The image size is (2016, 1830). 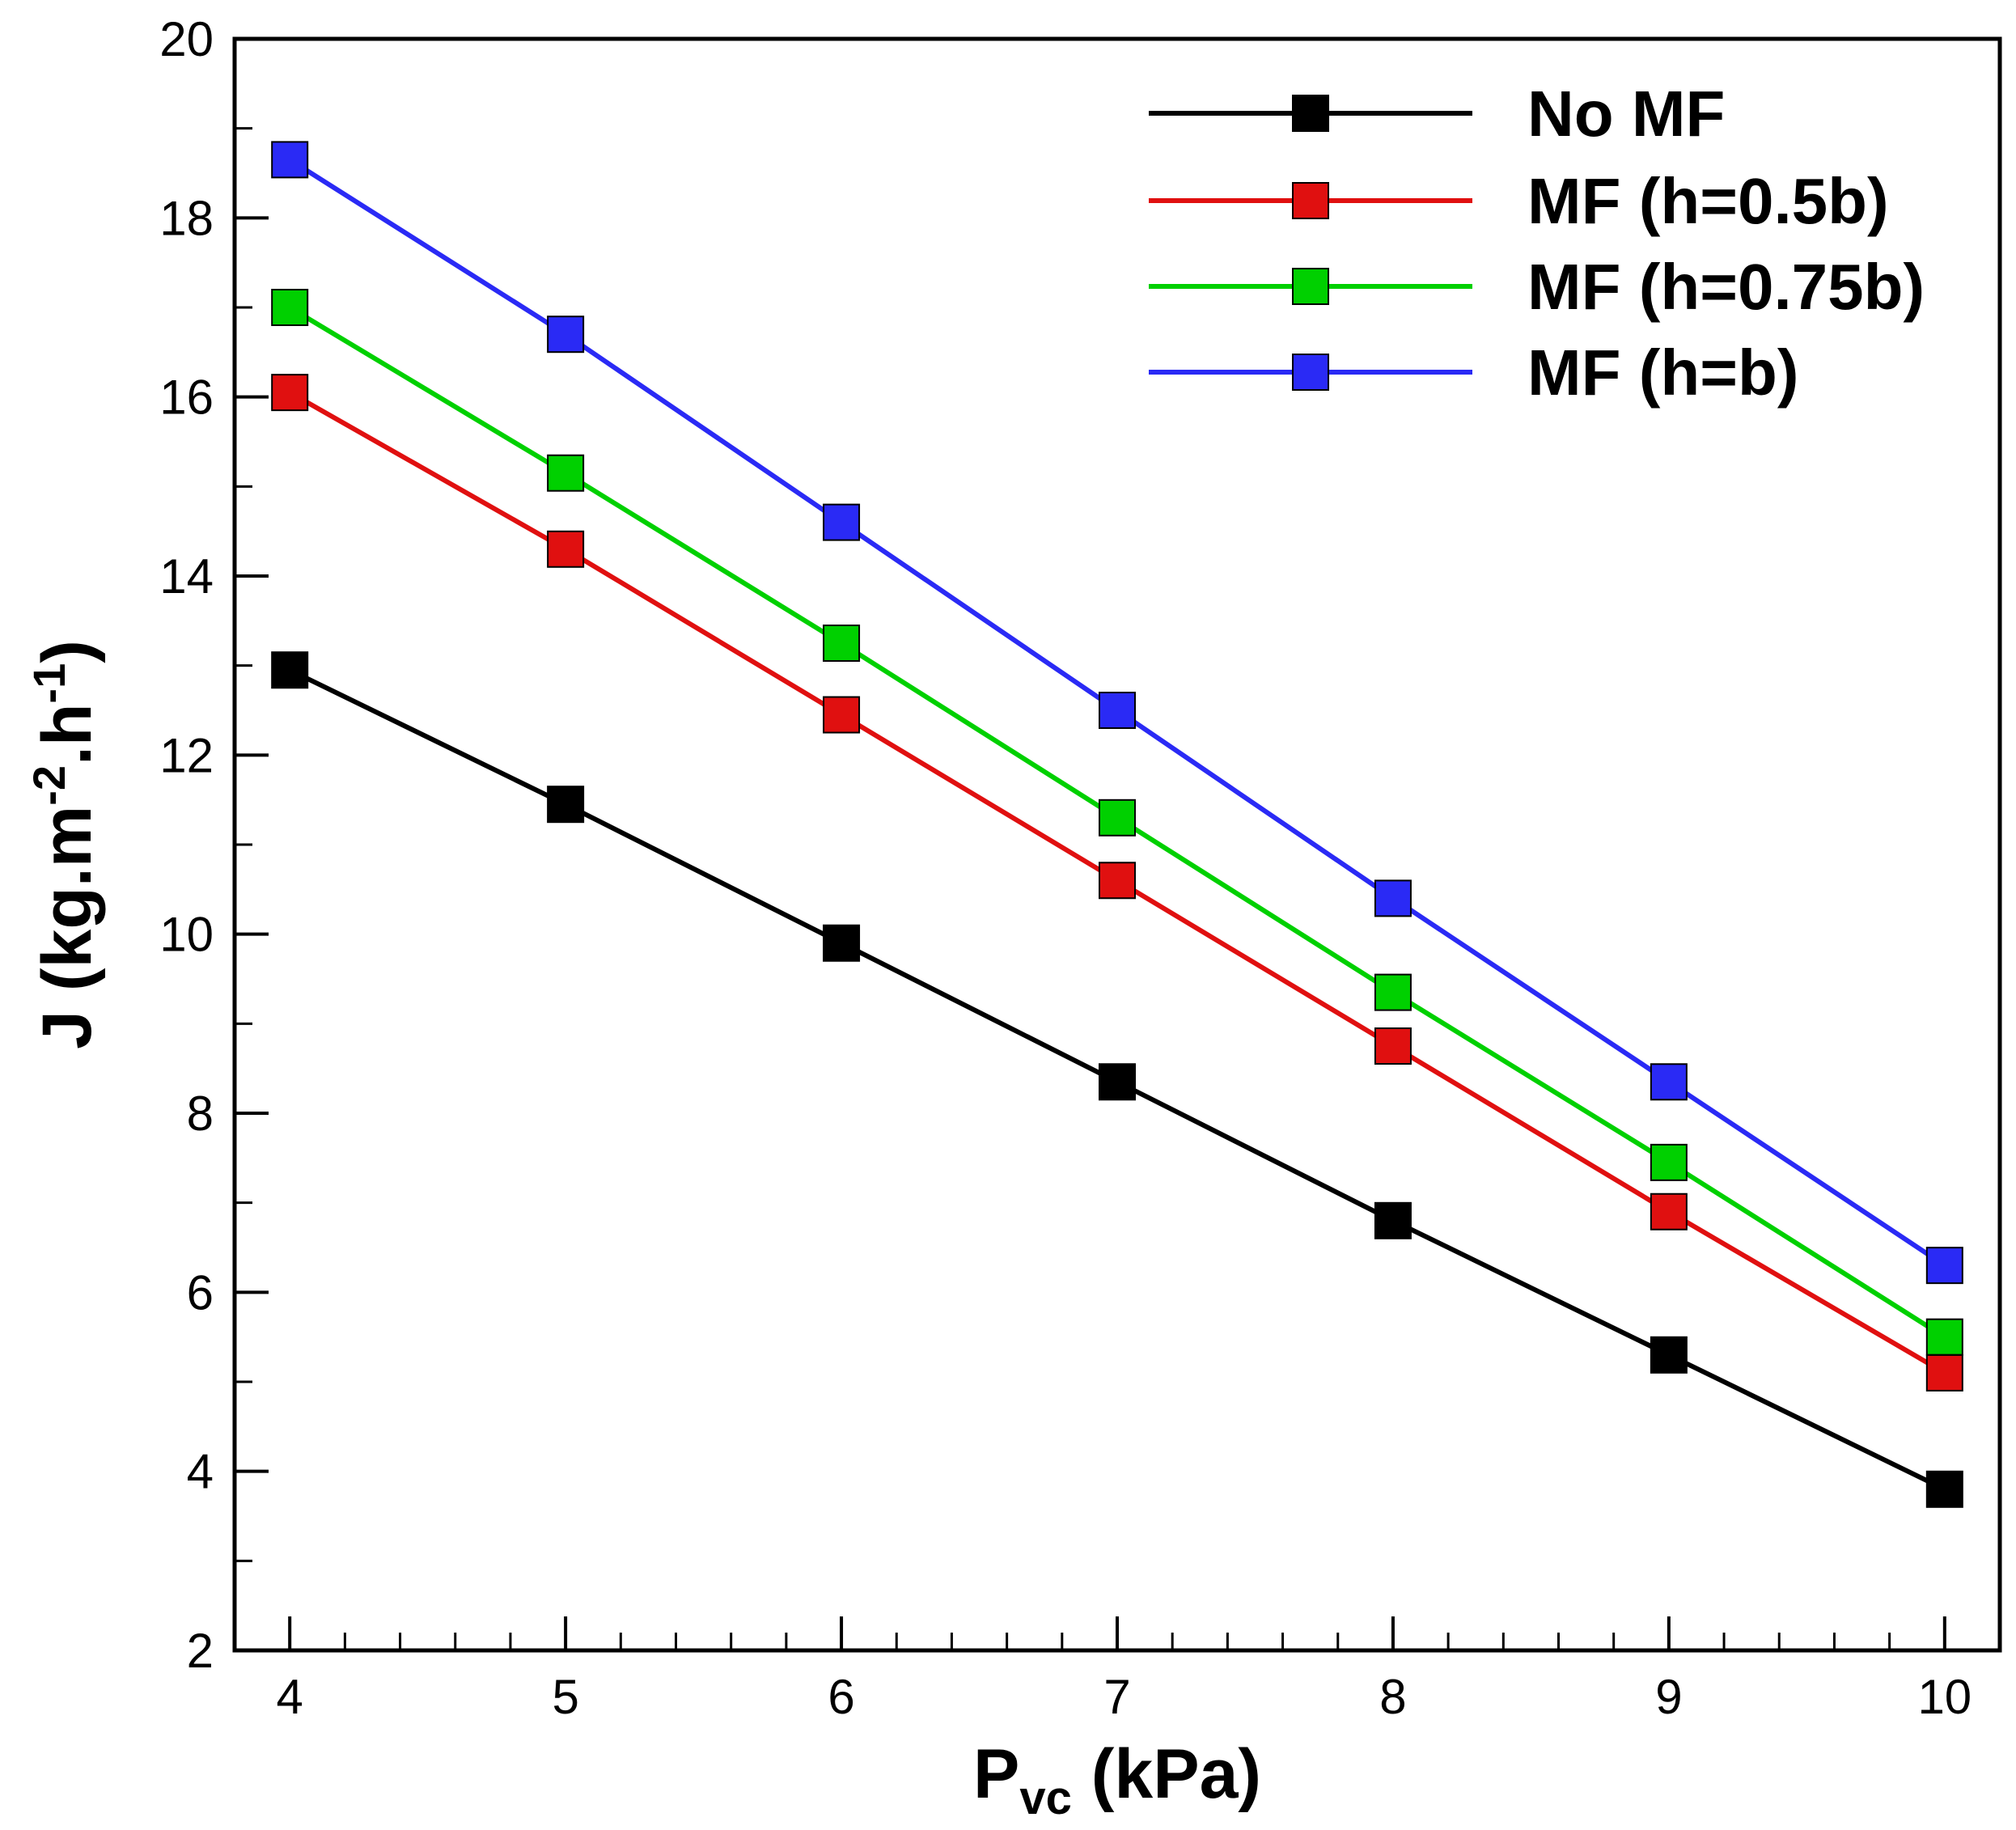 What do you see at coordinates (200, 1472) in the screenshot?
I see `y-tick-label: 4` at bounding box center [200, 1472].